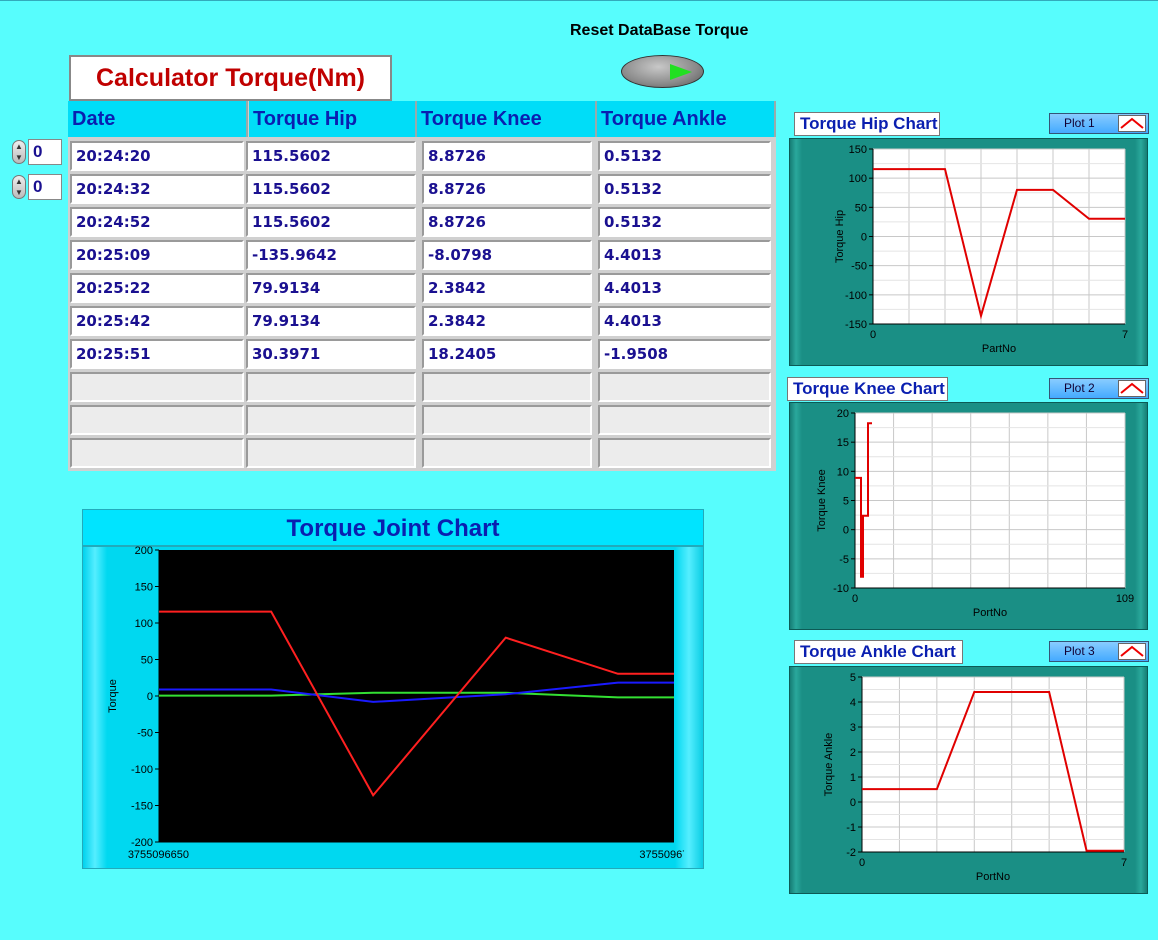 Image resolution: width=1158 pixels, height=940 pixels. What do you see at coordinates (144, 551) in the screenshot?
I see `y-tick-label: 200` at bounding box center [144, 551].